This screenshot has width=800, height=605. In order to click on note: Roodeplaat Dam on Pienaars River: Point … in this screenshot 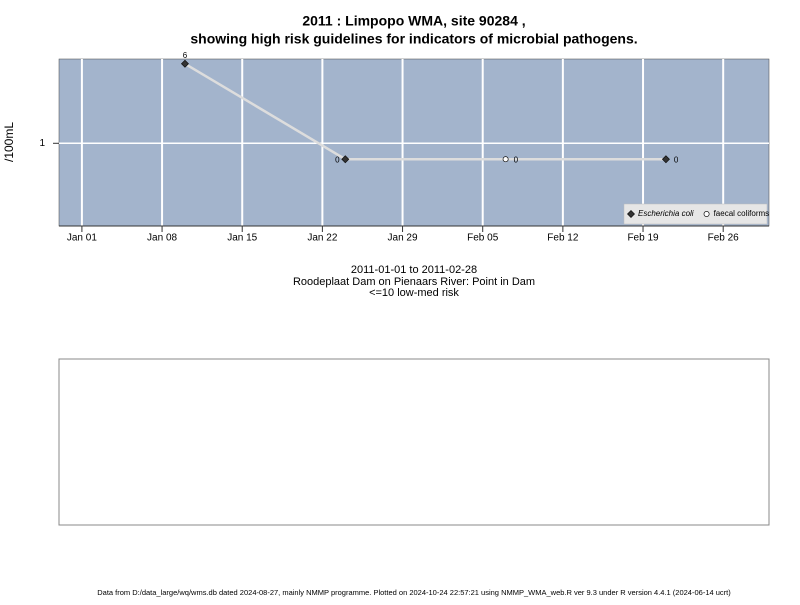, I will do `click(414, 282)`.